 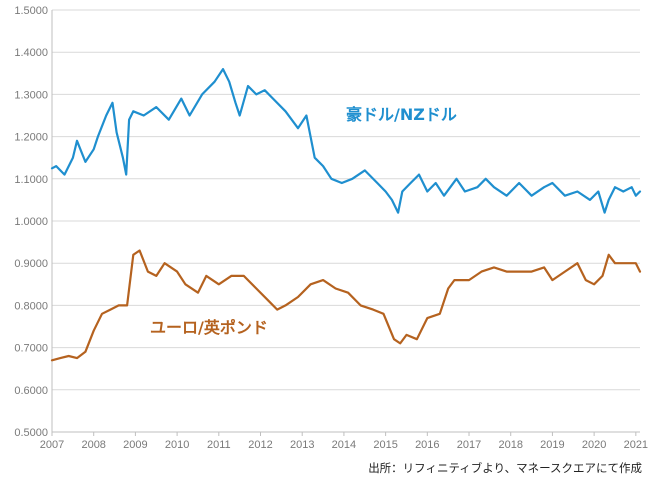 What do you see at coordinates (31, 180) in the screenshot?
I see `y-tick-label: 1.1000` at bounding box center [31, 180].